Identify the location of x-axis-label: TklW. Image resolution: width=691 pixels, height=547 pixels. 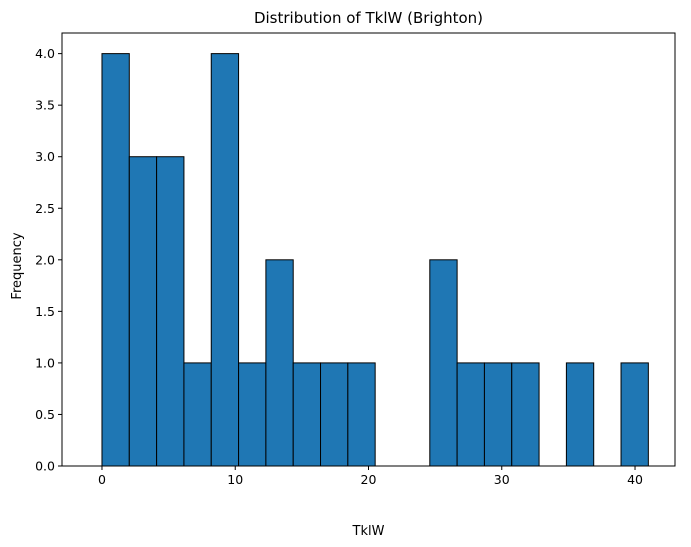
(368, 531).